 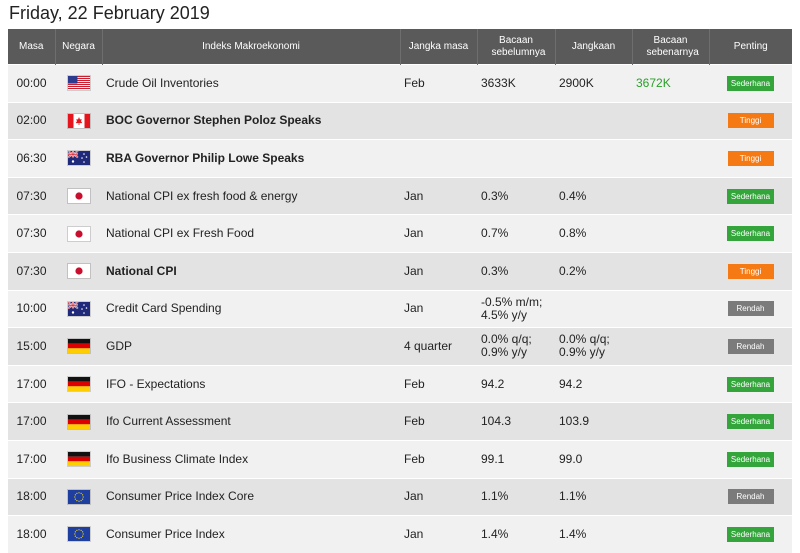 I want to click on col-header-country: Negara, so click(x=79, y=47).